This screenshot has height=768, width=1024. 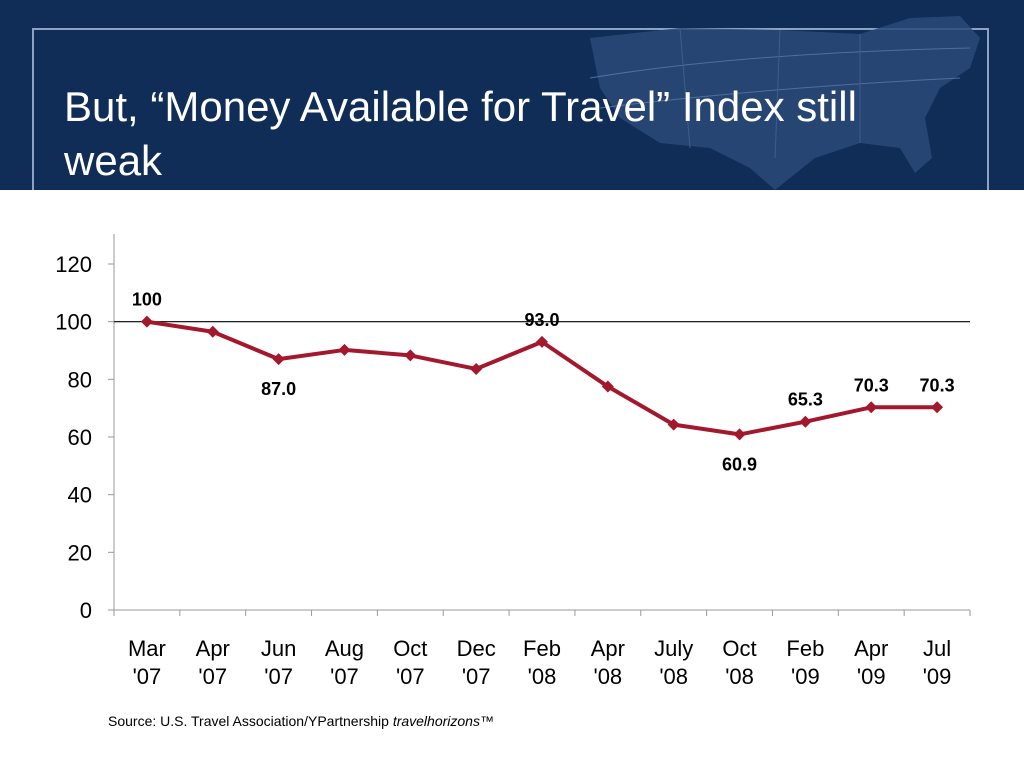 I want to click on x-tick-label-month: Aug, so click(x=344, y=648).